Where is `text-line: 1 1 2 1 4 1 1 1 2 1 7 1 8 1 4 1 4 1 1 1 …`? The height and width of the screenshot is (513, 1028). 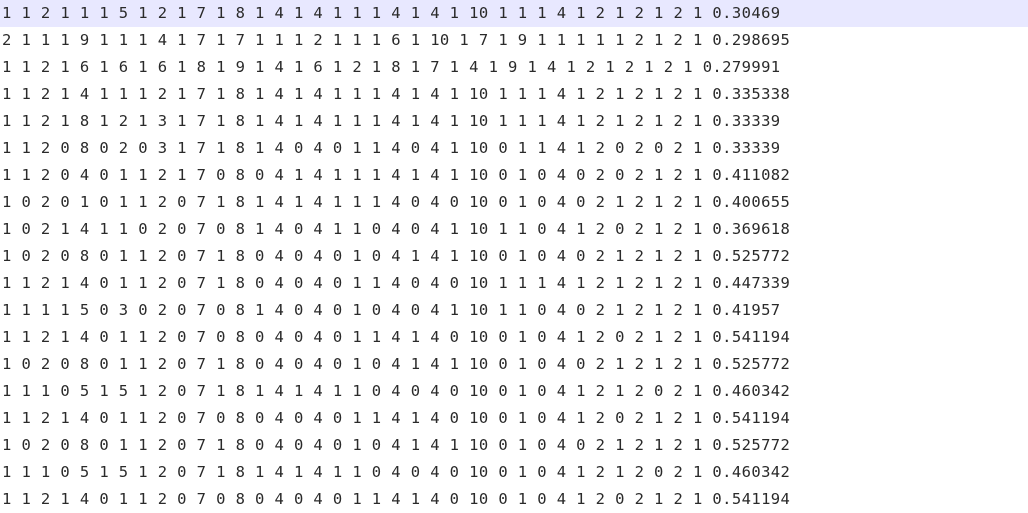
text-line: 1 1 2 1 4 1 1 1 2 1 7 1 8 1 4 1 4 1 1 1 … is located at coordinates (396, 94).